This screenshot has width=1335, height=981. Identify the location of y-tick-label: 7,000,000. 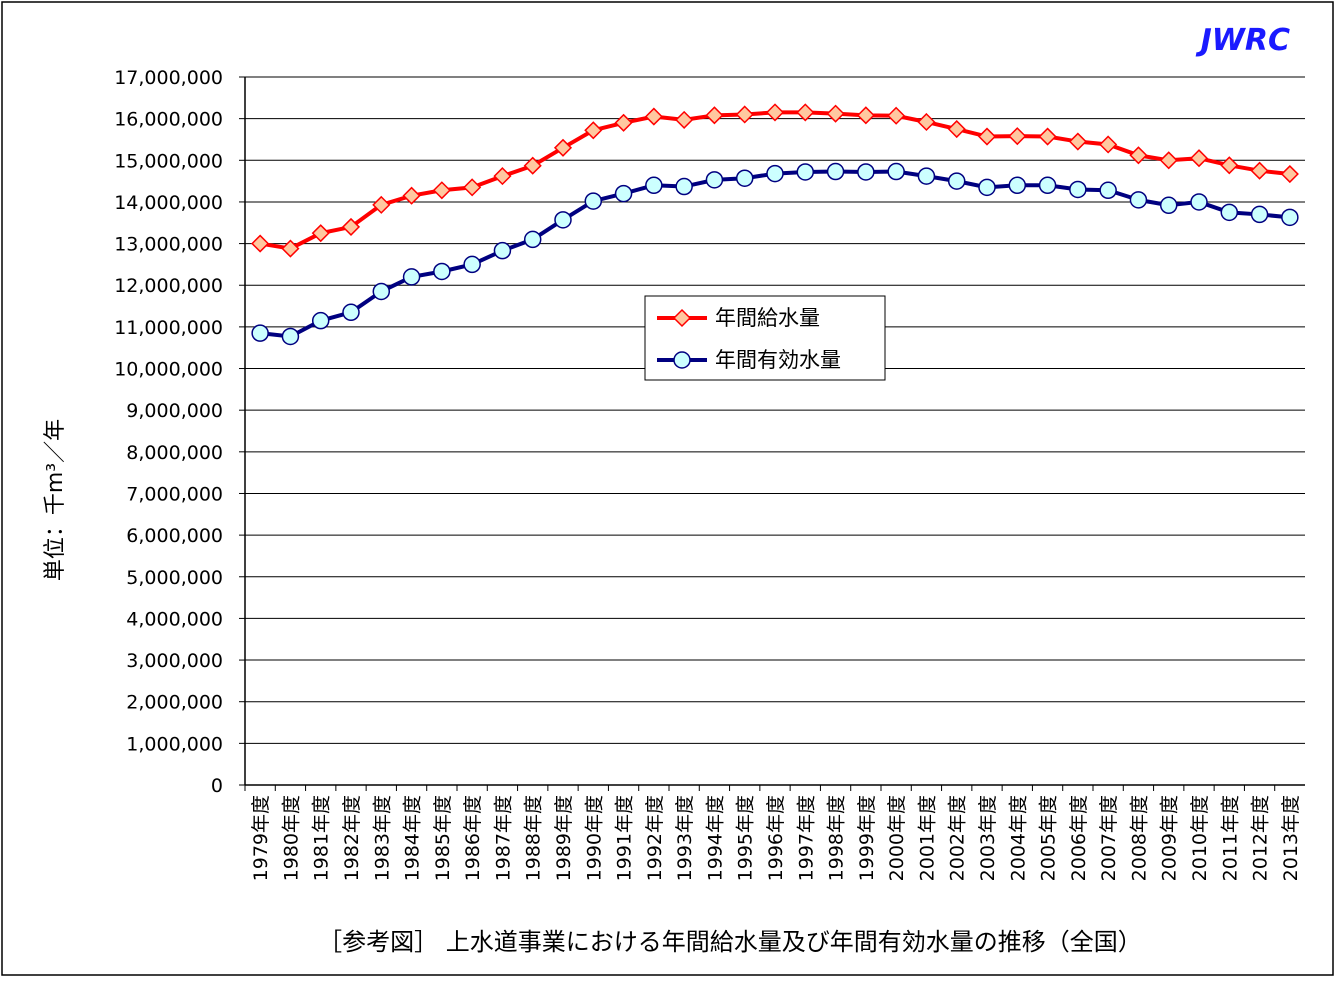
(174, 494).